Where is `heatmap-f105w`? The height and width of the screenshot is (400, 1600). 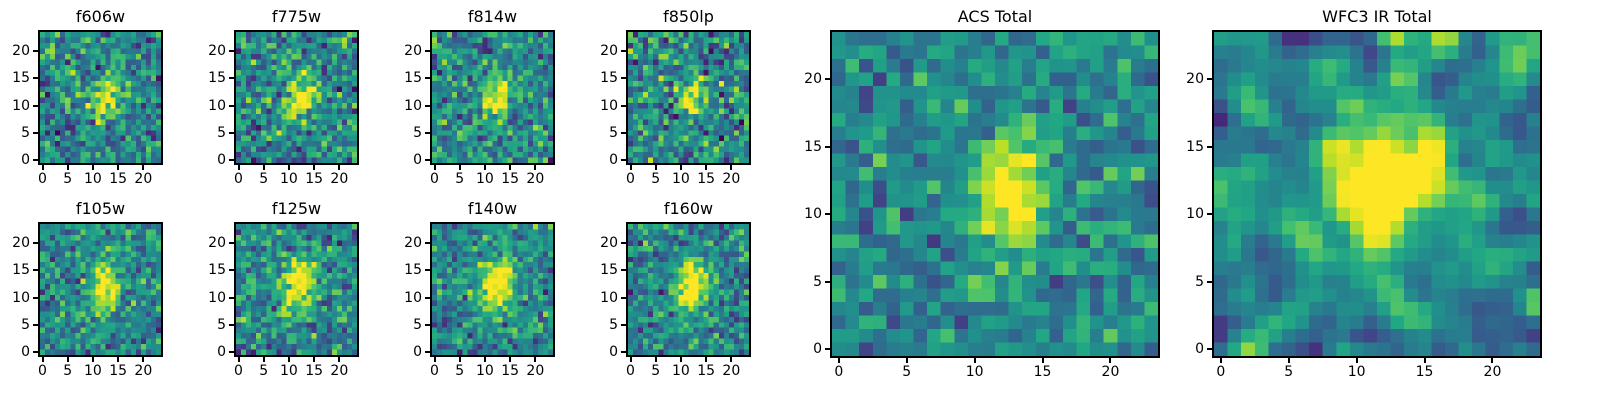 heatmap-f105w is located at coordinates (100, 289).